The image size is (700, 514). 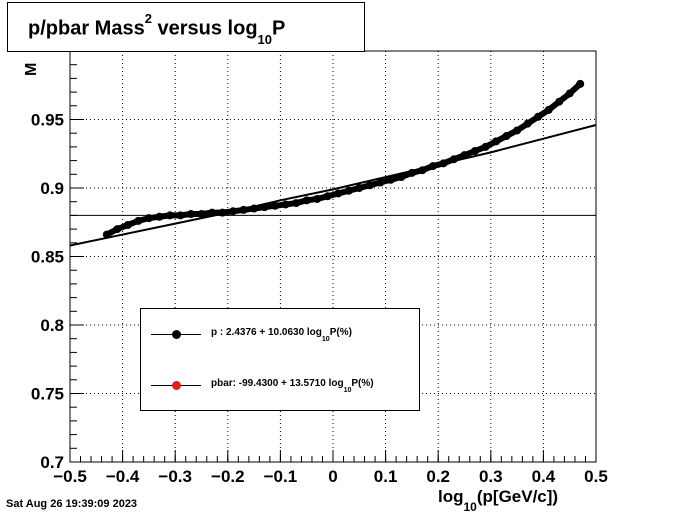 I want to click on legend-label-pbar: pbar: -99.4300 + 13.5710 log10P(%), so click(x=292, y=386).